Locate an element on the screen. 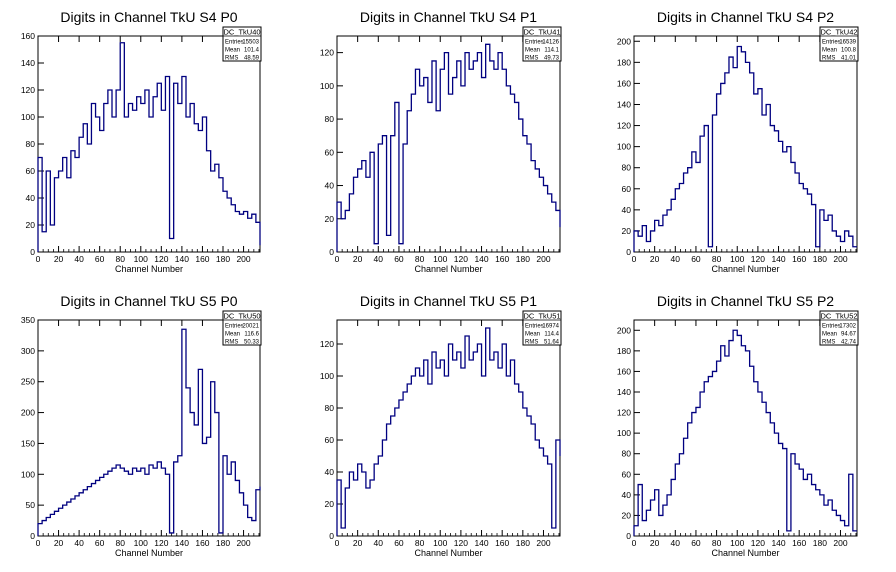  stats-mean-value: 100.8 is located at coordinates (849, 51).